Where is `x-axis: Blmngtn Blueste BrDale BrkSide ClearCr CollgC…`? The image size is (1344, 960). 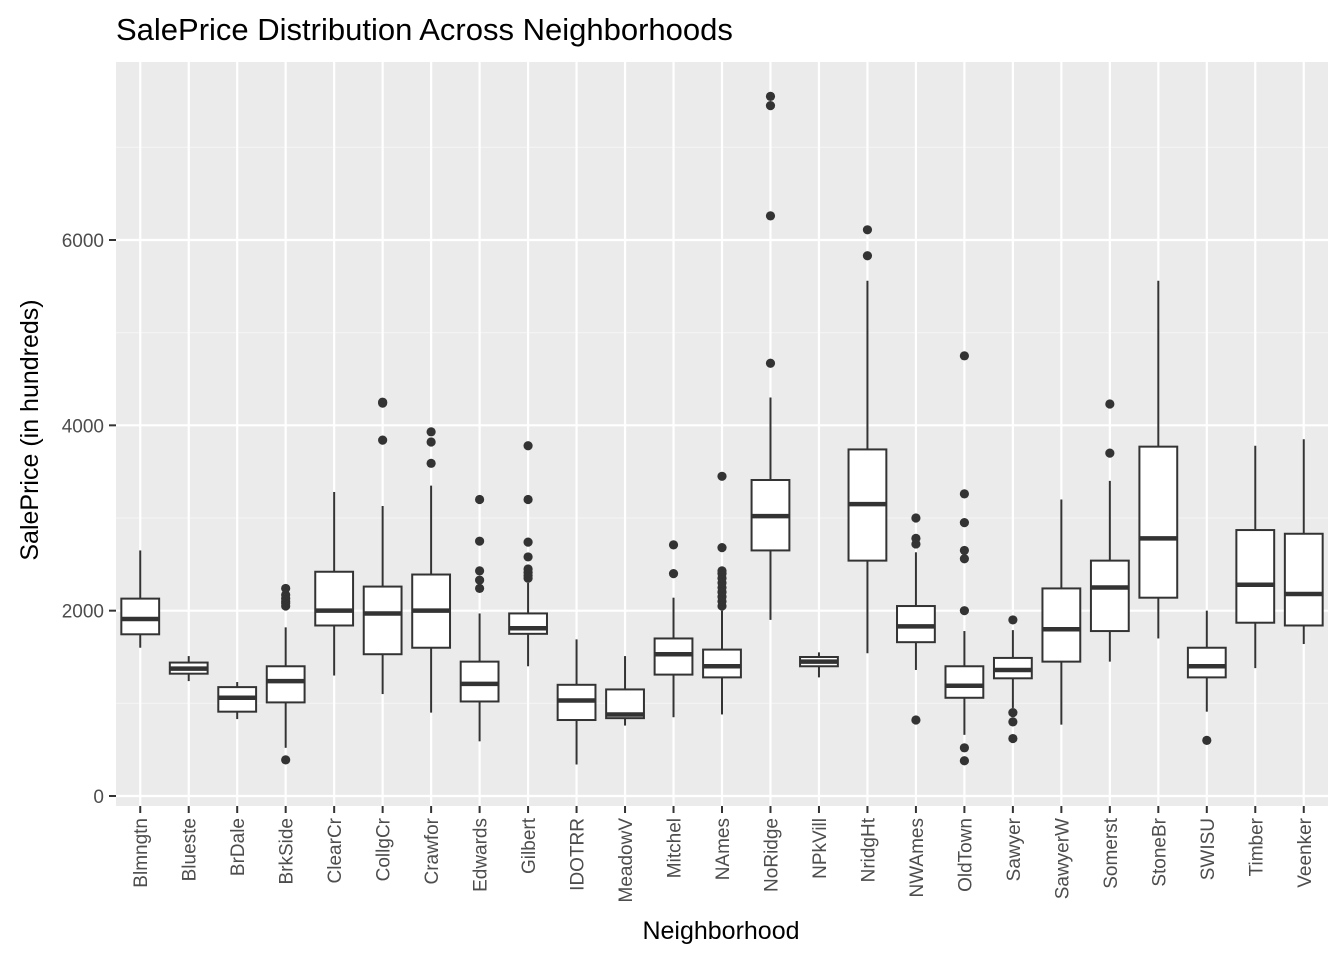 x-axis: Blmngtn Blueste BrDale BrkSide ClearCr CollgC… is located at coordinates (723, 854).